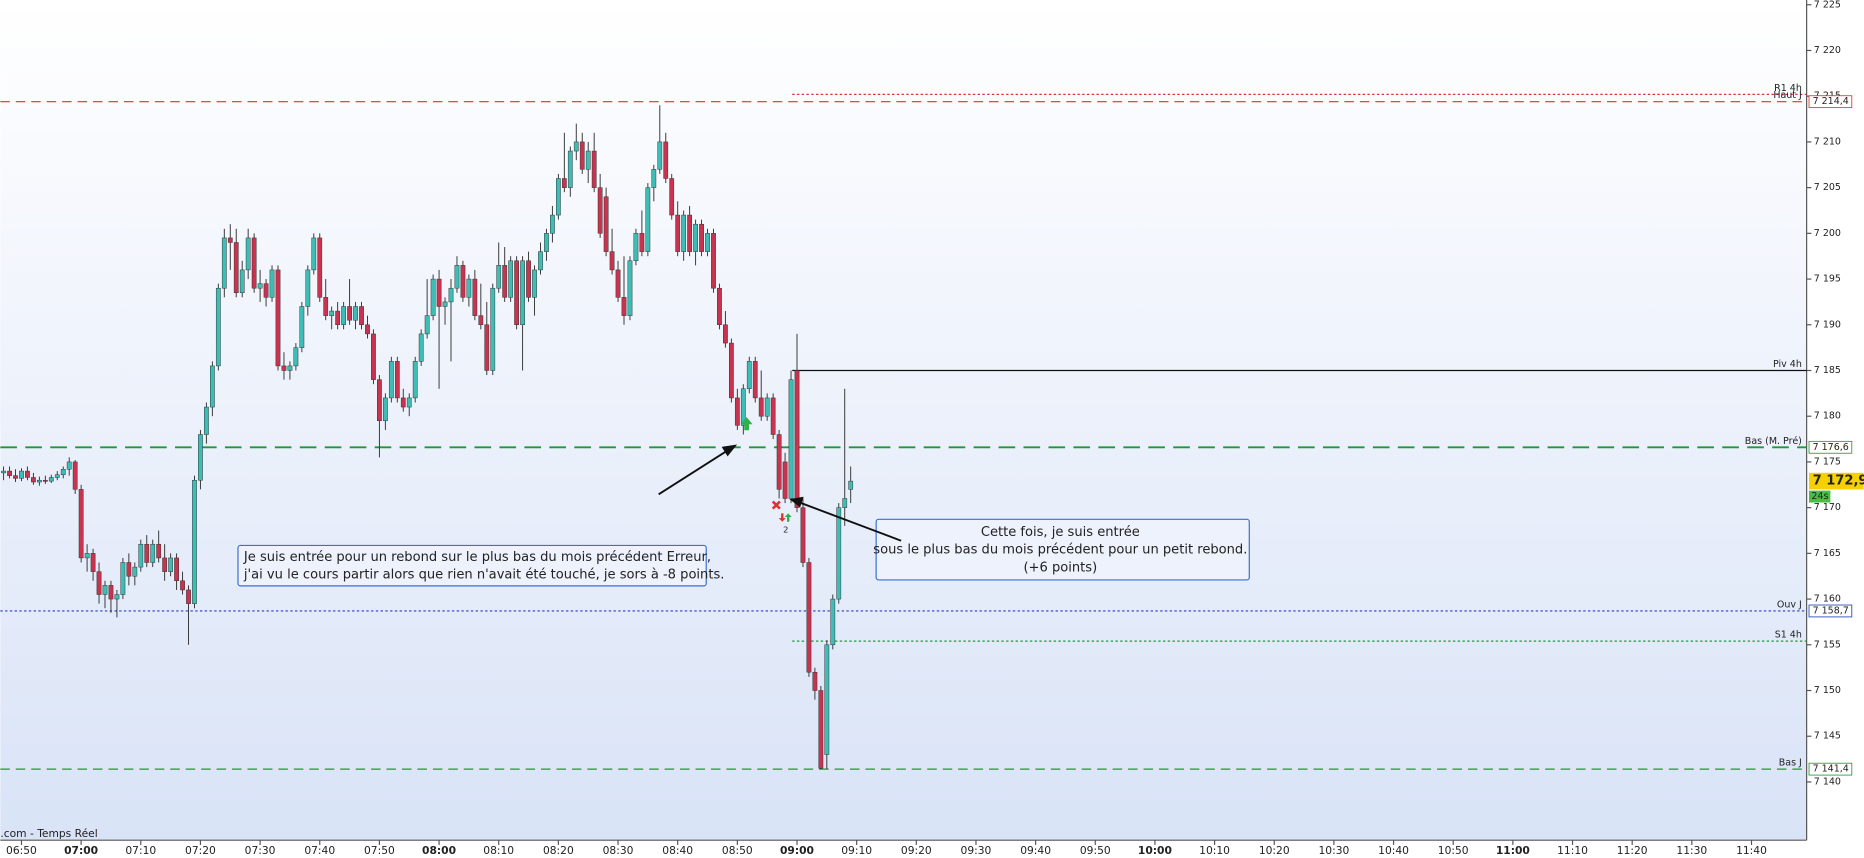  I want to click on x-tick-label: 10:00, so click(1155, 850).